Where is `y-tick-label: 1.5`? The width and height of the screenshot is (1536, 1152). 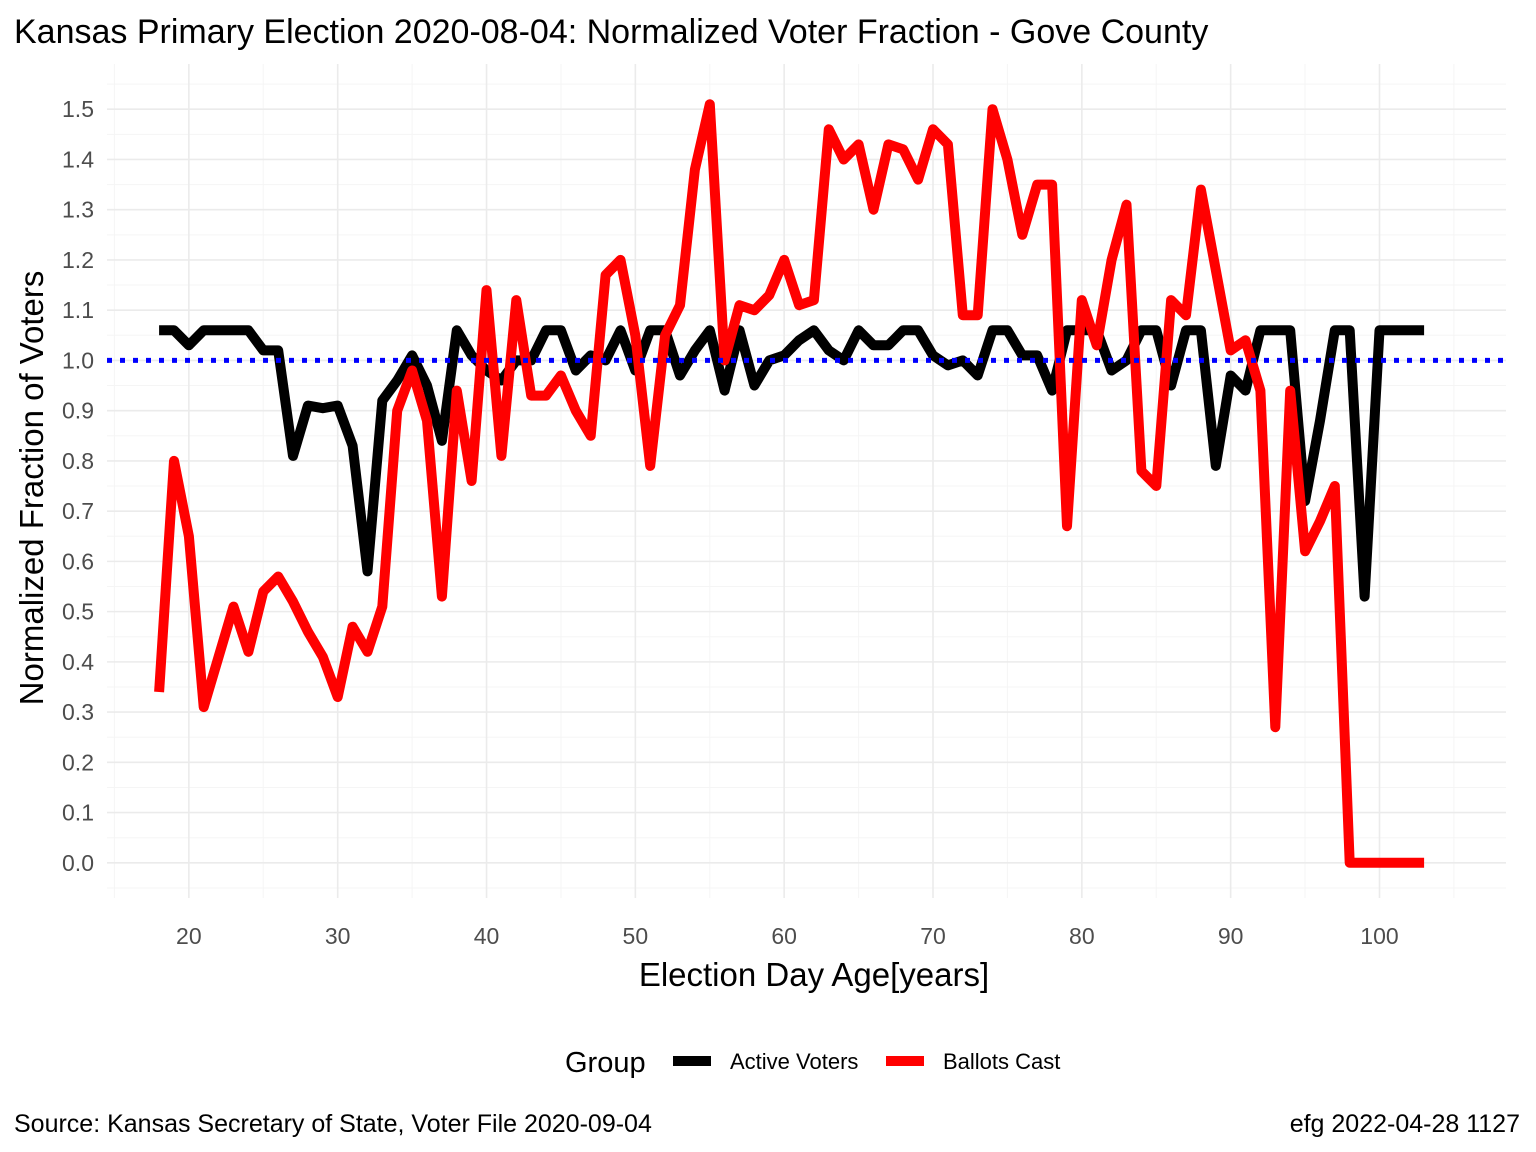 y-tick-label: 1.5 is located at coordinates (78, 109).